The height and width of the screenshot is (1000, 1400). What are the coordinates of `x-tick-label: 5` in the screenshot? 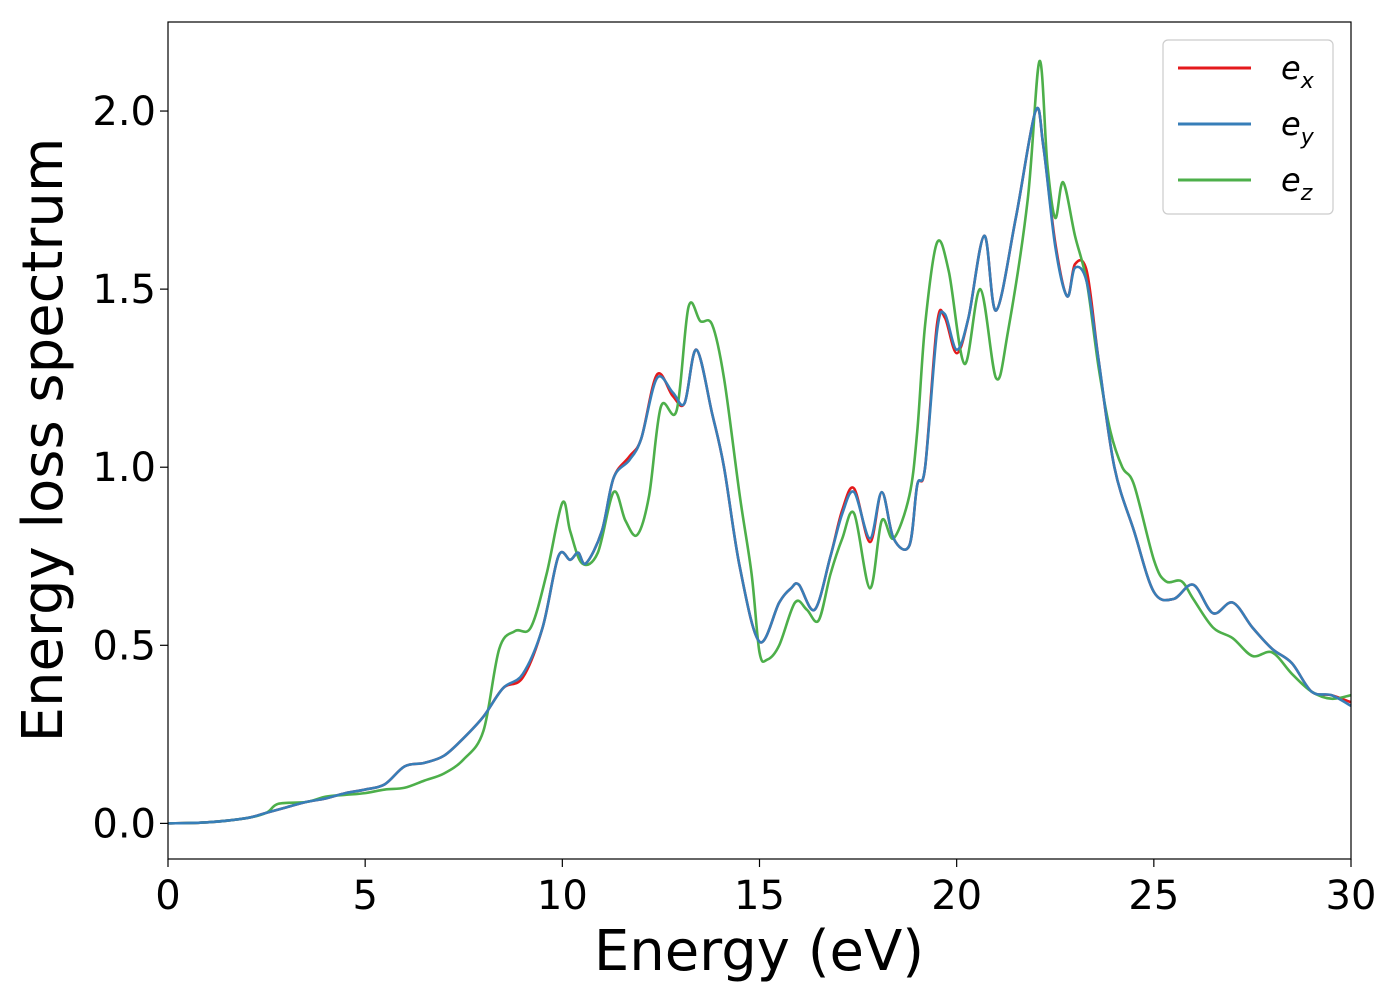 It's located at (364, 896).